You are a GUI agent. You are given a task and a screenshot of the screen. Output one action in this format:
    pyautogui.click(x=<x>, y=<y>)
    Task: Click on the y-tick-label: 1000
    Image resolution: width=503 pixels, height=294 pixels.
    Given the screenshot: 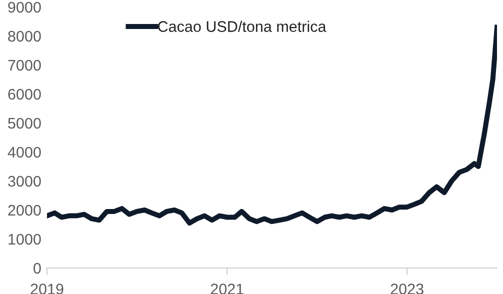 What is the action you would take?
    pyautogui.click(x=24, y=239)
    